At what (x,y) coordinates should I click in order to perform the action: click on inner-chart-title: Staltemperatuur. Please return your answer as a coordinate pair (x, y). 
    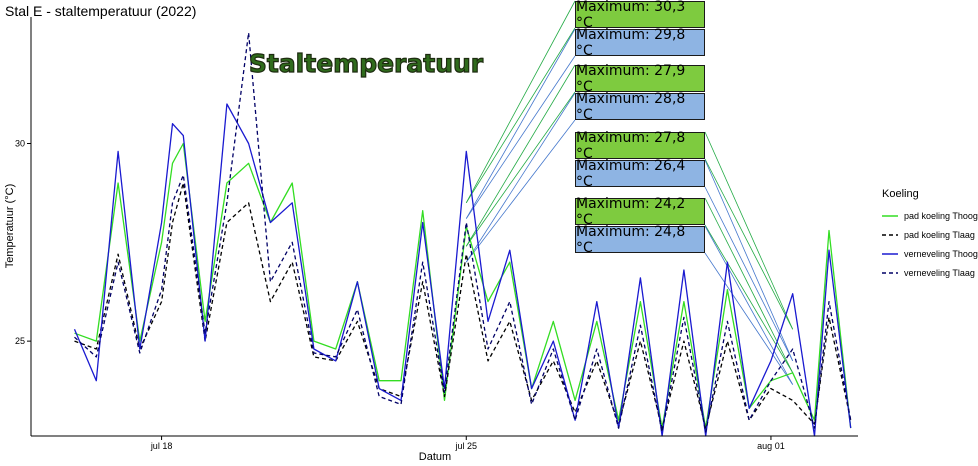
    Looking at the image, I should click on (366, 63).